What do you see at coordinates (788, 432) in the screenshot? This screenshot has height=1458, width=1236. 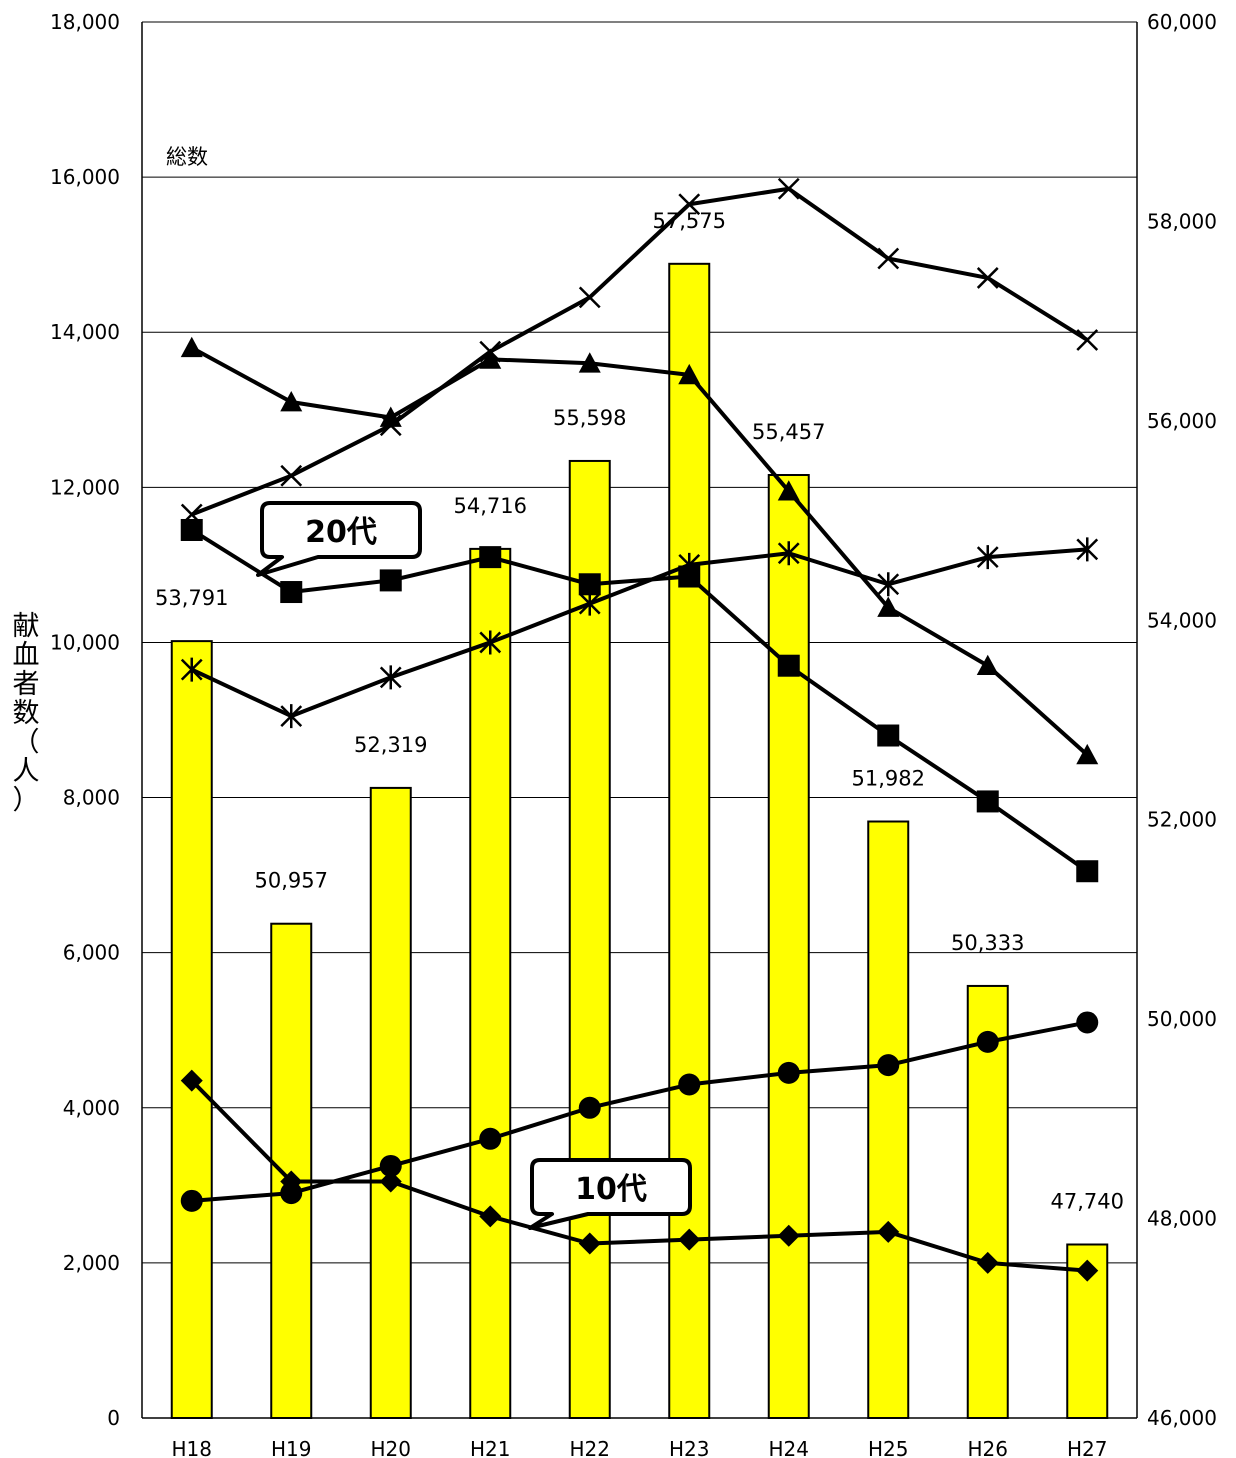 I see `bar-data-label: 55,457` at bounding box center [788, 432].